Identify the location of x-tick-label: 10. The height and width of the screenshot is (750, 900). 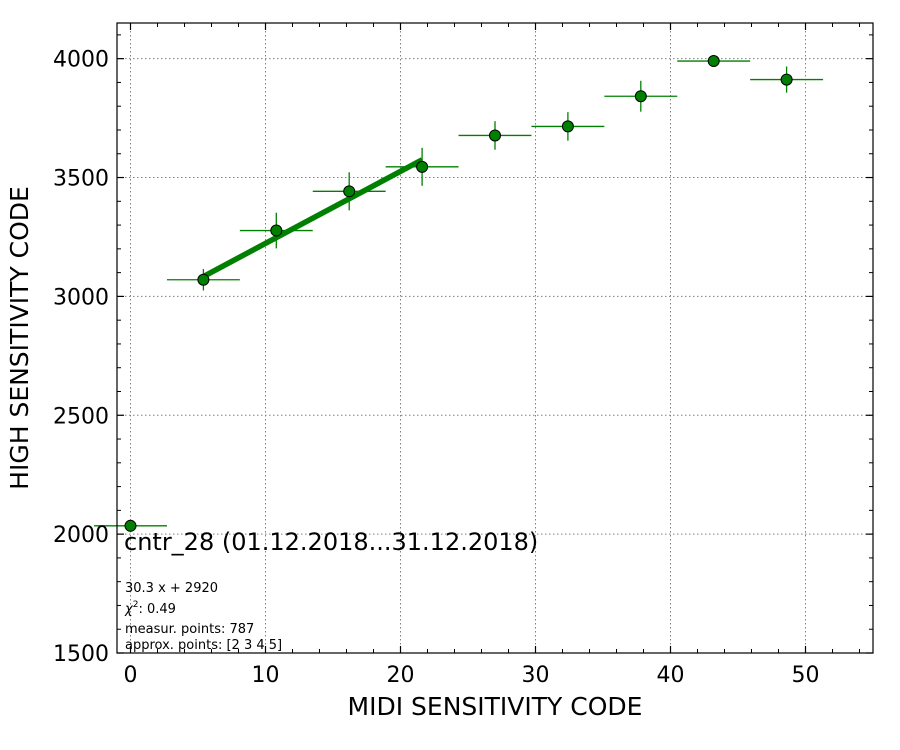
(266, 675).